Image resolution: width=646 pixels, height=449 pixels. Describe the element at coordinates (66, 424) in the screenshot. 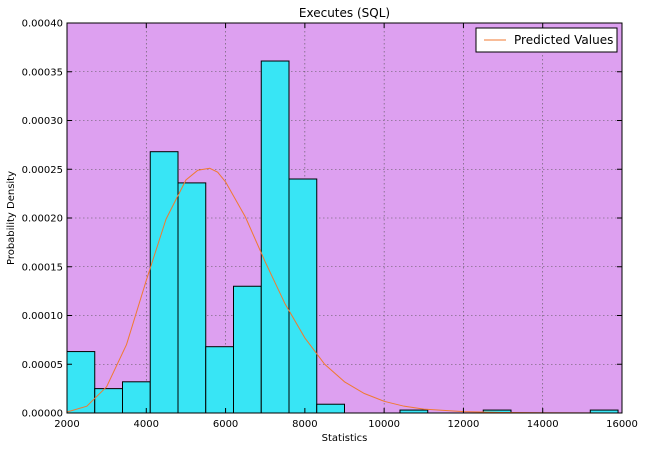

I see `x-tick-label: 2000` at that location.